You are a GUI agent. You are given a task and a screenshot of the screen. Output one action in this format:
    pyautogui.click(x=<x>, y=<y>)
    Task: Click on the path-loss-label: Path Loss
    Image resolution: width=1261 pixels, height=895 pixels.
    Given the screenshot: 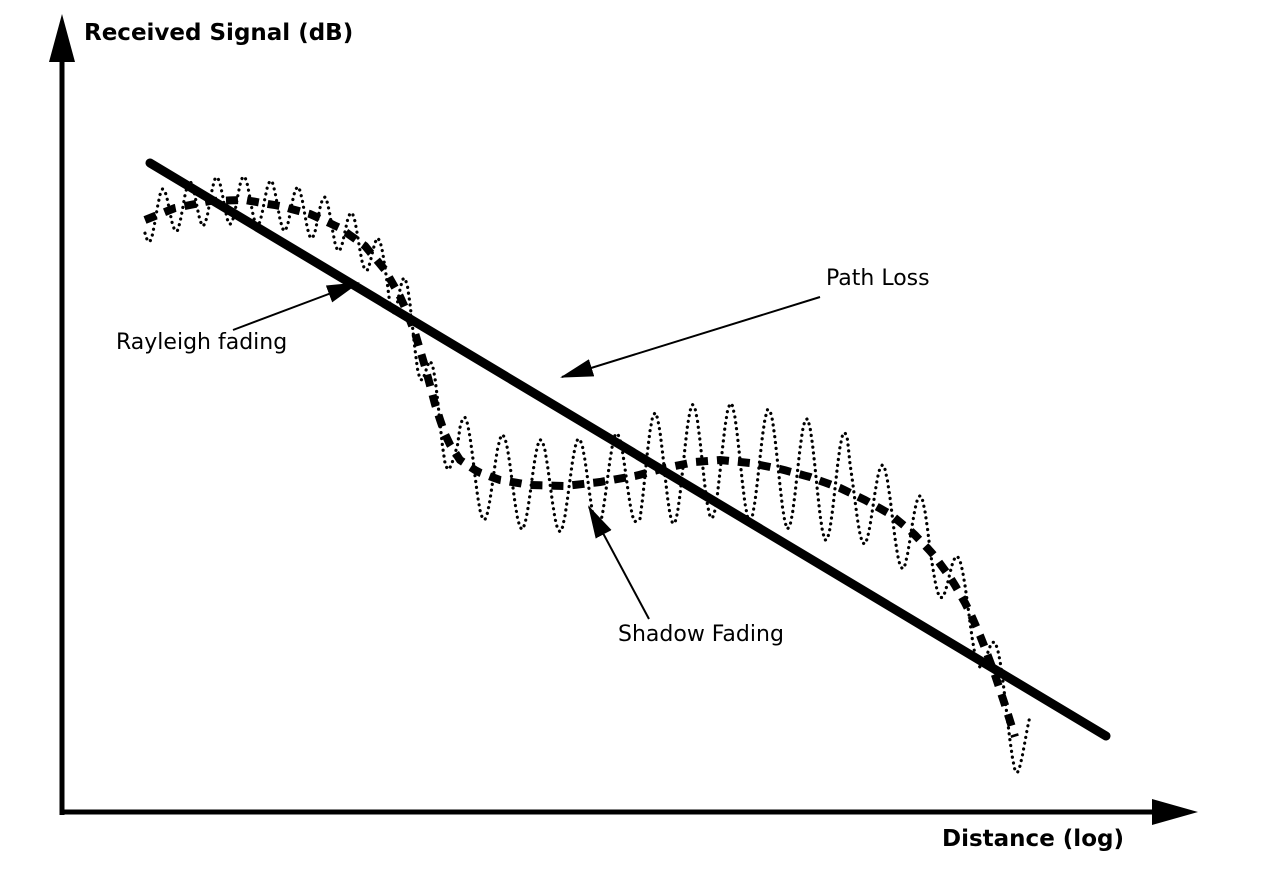 What is the action you would take?
    pyautogui.click(x=878, y=278)
    